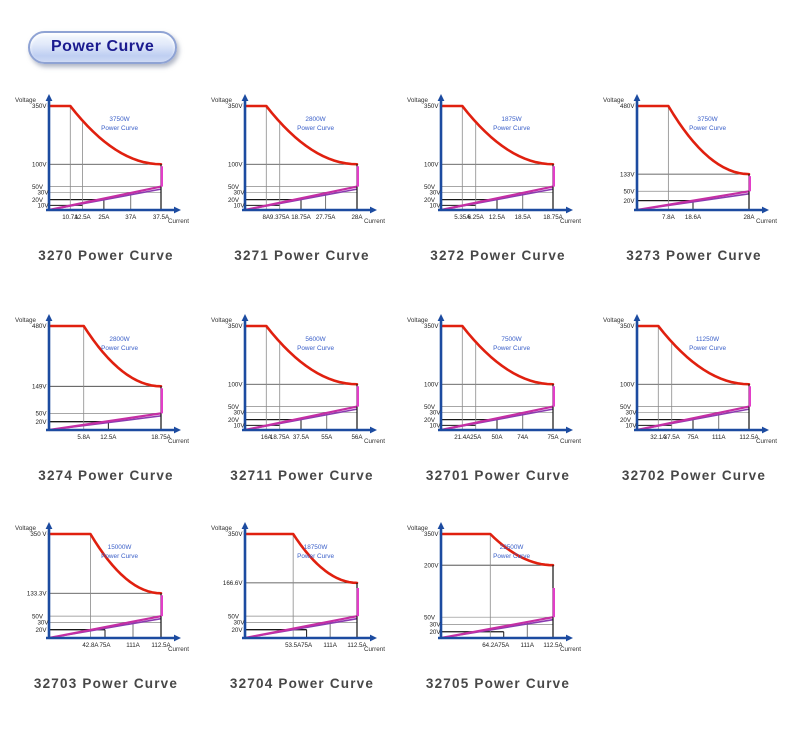 This screenshot has height=742, width=792. I want to click on svg-text: 37.5A, so click(161, 217).